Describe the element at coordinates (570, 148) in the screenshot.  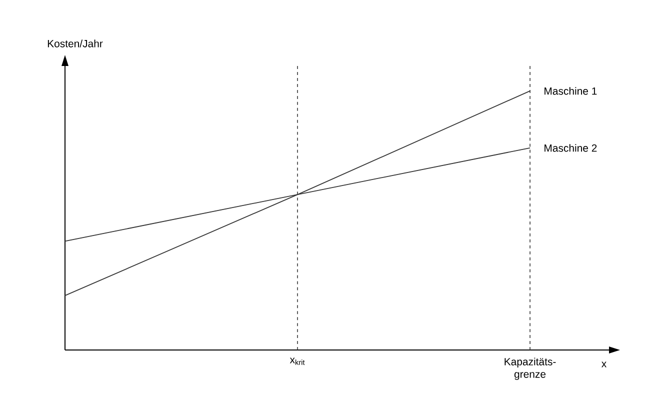
I see `series-label: Maschine 2` at that location.